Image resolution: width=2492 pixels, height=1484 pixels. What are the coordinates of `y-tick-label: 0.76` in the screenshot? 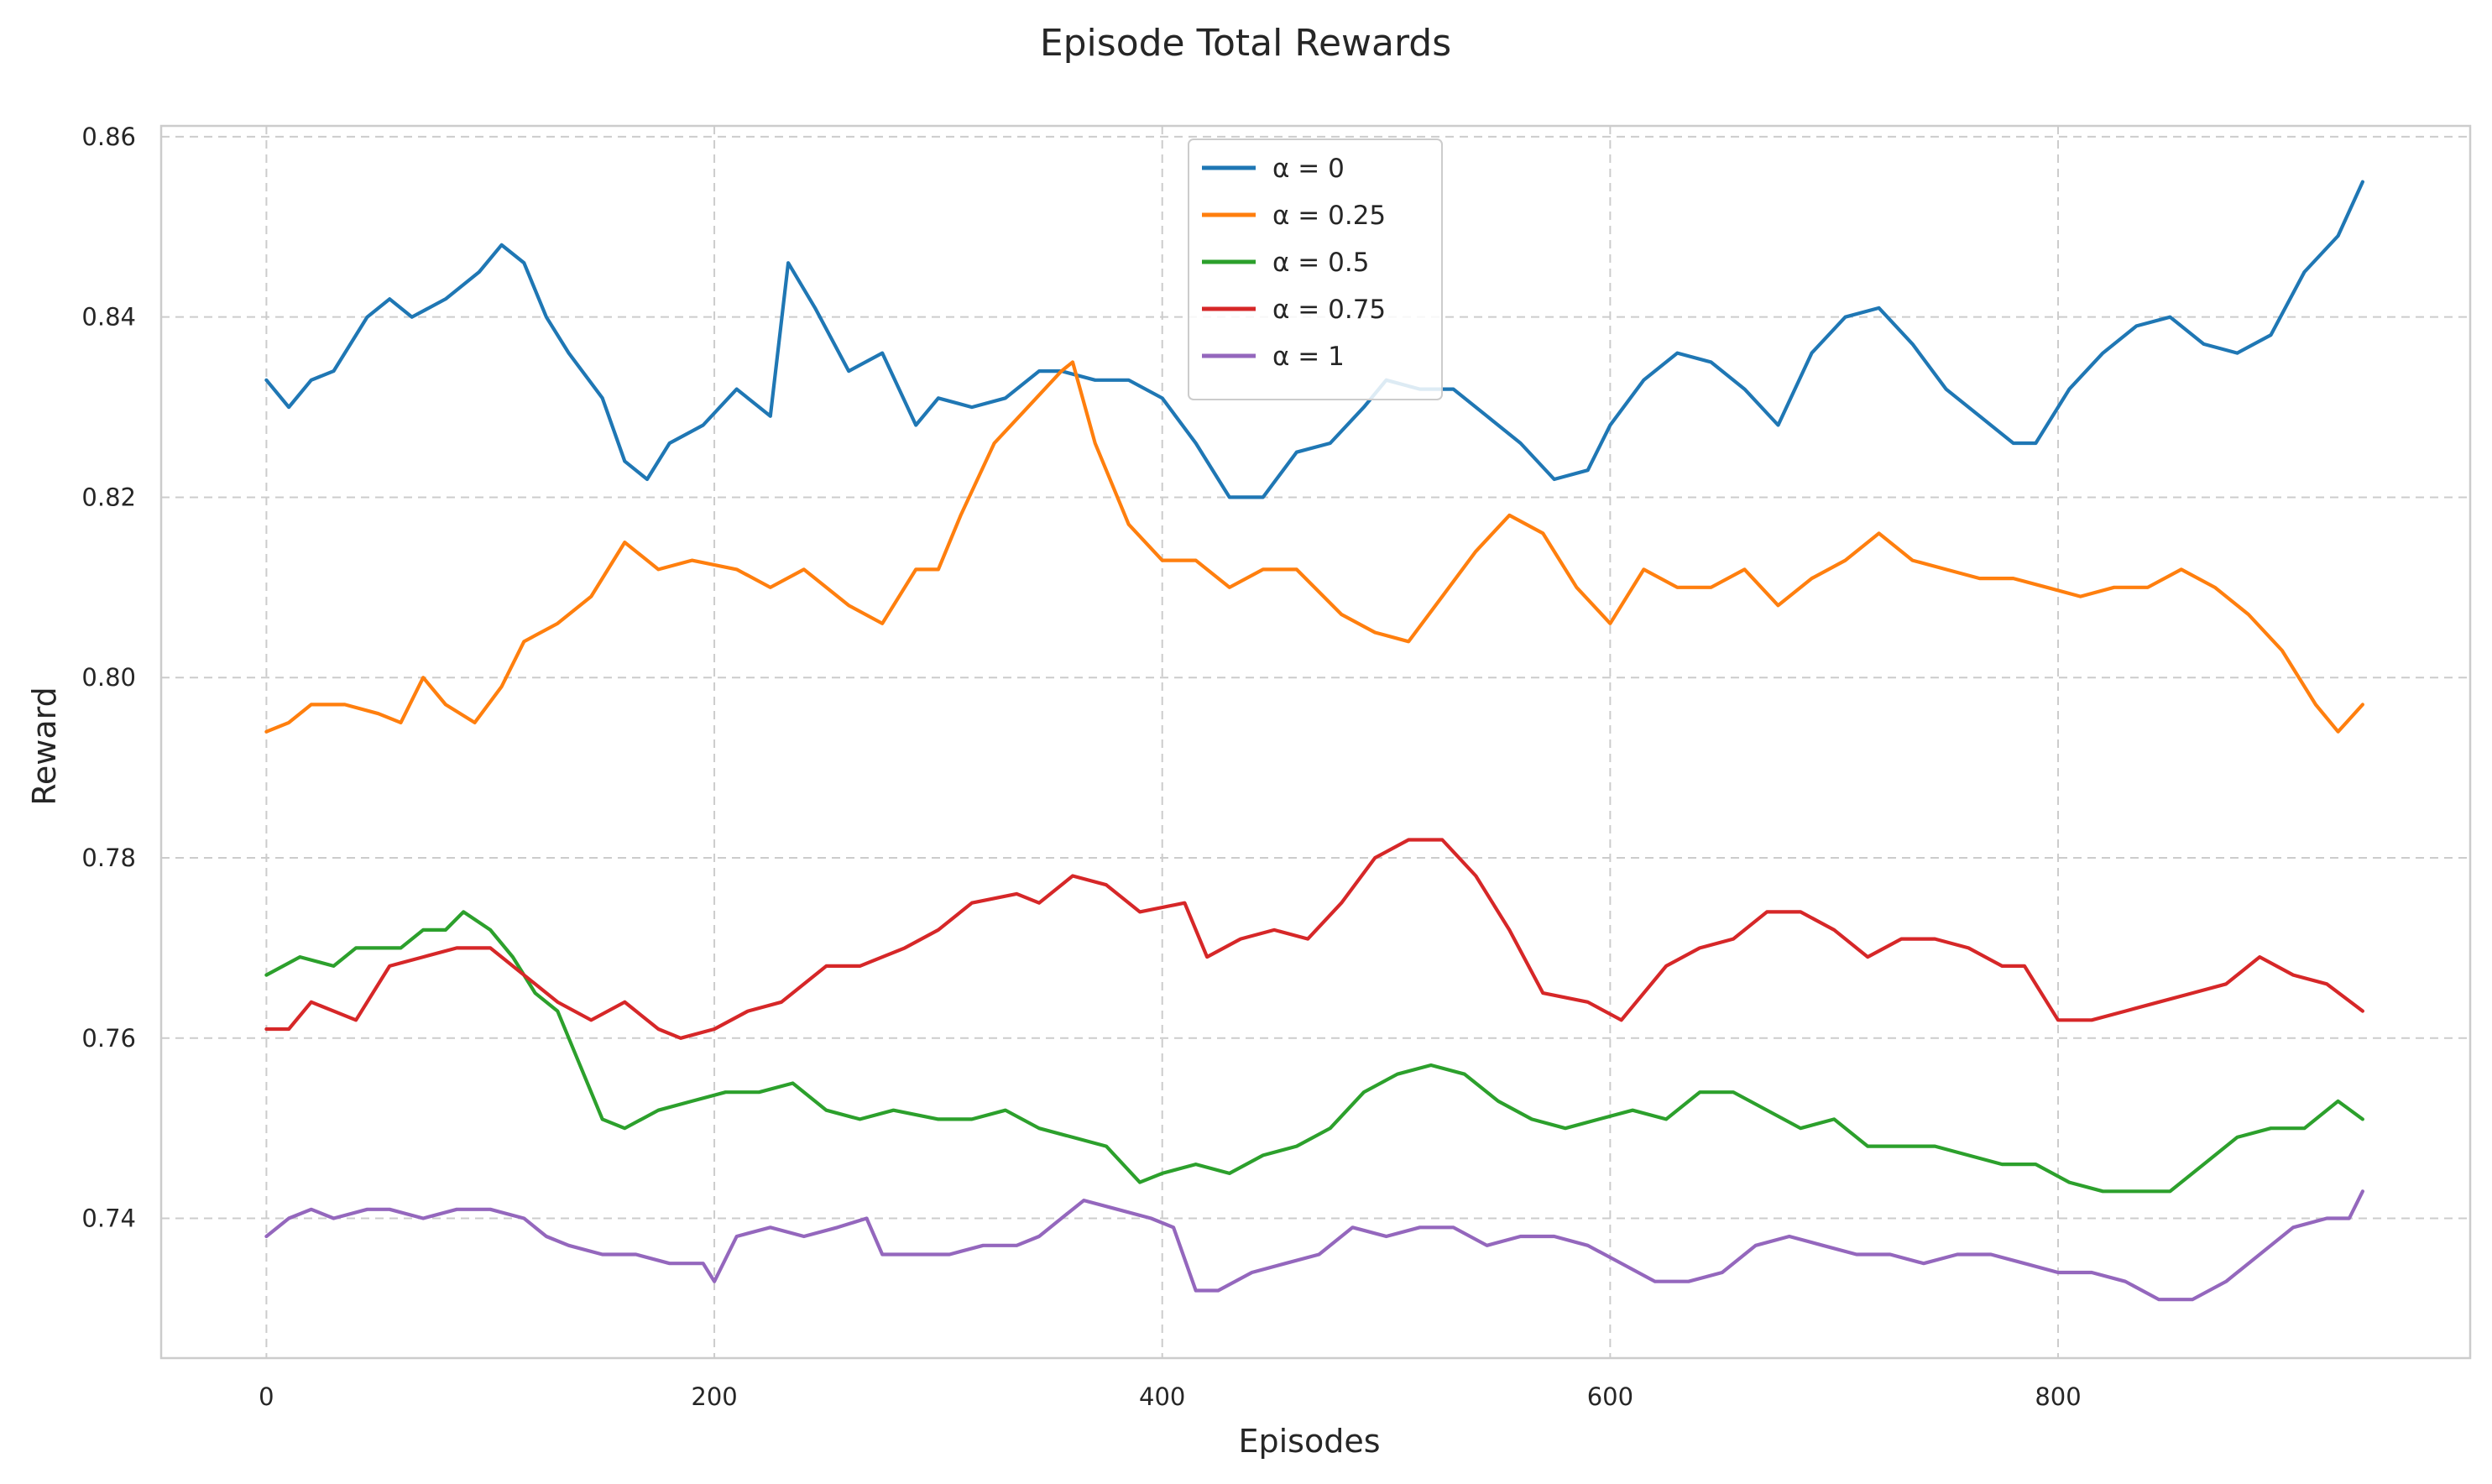 It's located at (109, 1038).